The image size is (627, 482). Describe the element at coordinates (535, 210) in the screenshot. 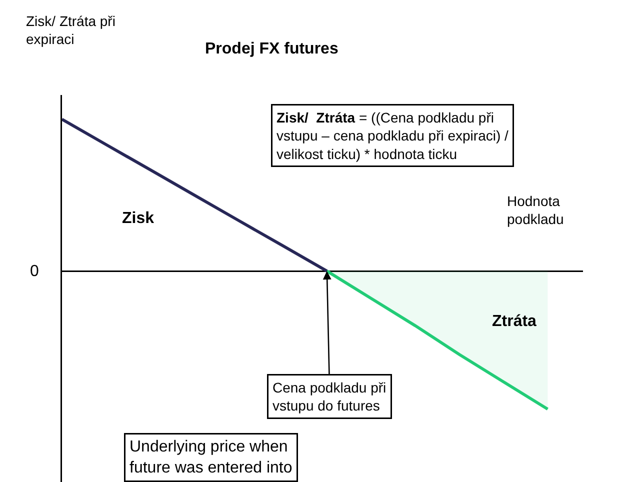

I see `x-axis-title: Hodnota podkladu` at that location.